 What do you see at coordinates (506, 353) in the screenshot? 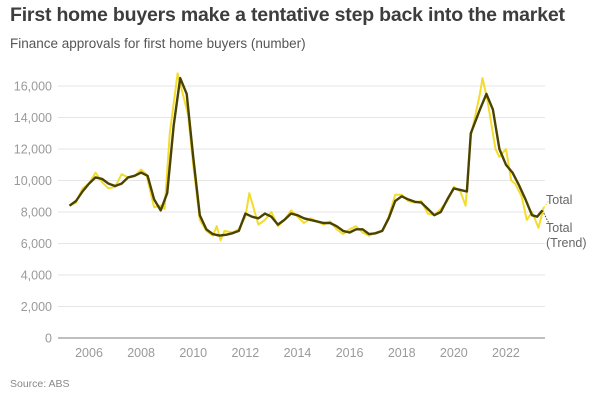
I see `x-tick-label: 2022` at bounding box center [506, 353].